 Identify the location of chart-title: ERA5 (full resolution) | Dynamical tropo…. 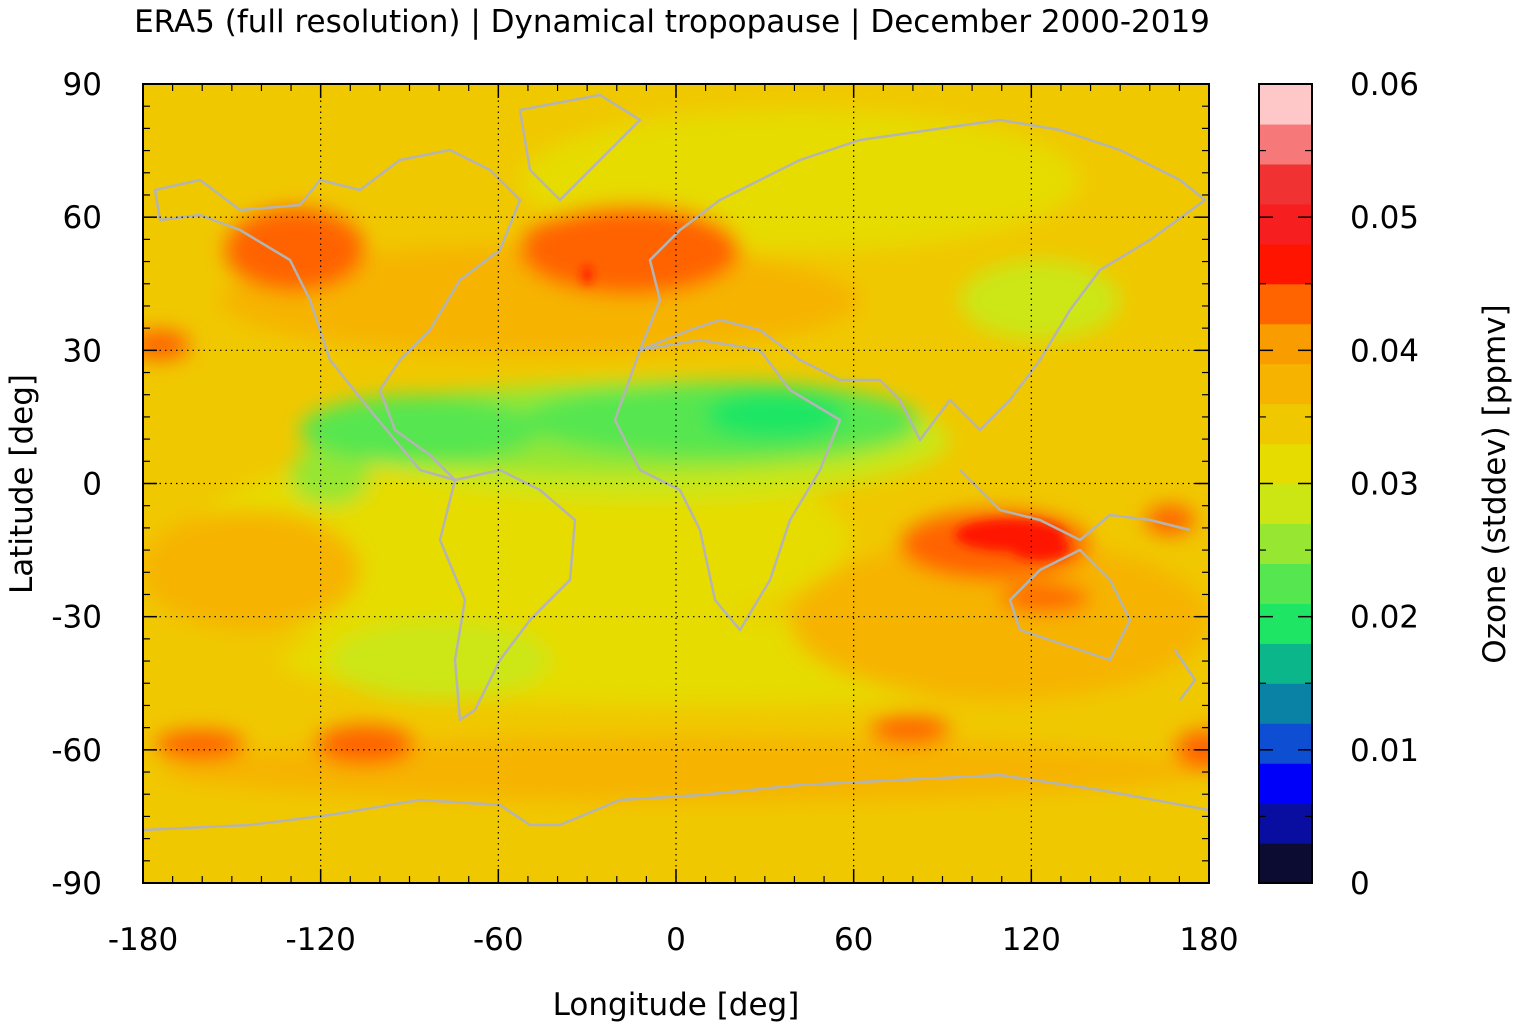
(672, 22).